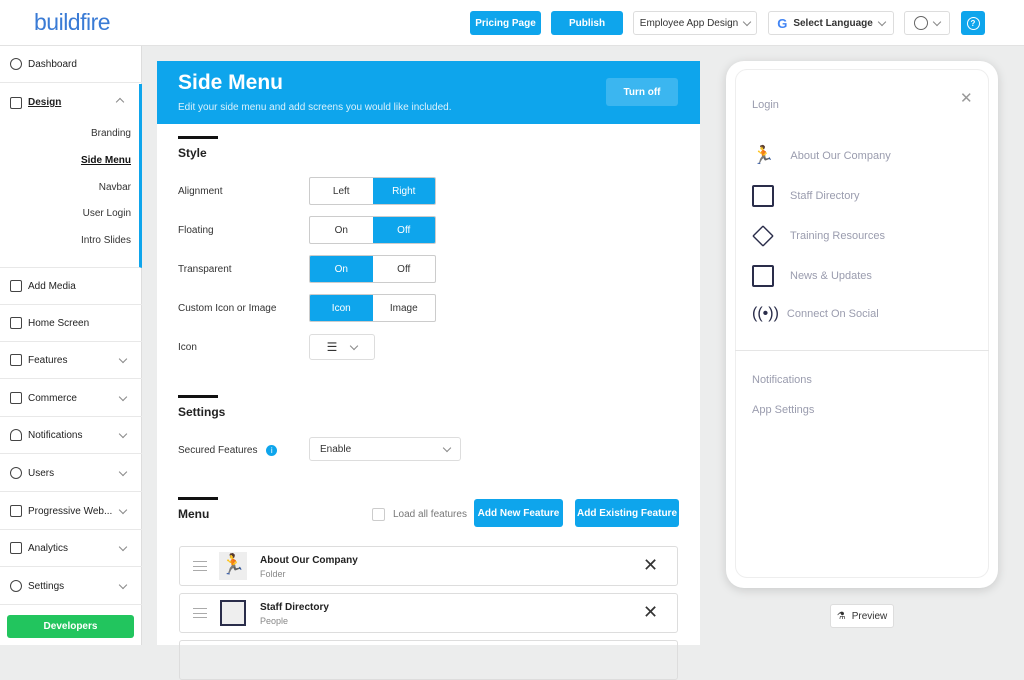  What do you see at coordinates (71, 586) in the screenshot?
I see `sidebar-item-settings: Settings` at bounding box center [71, 586].